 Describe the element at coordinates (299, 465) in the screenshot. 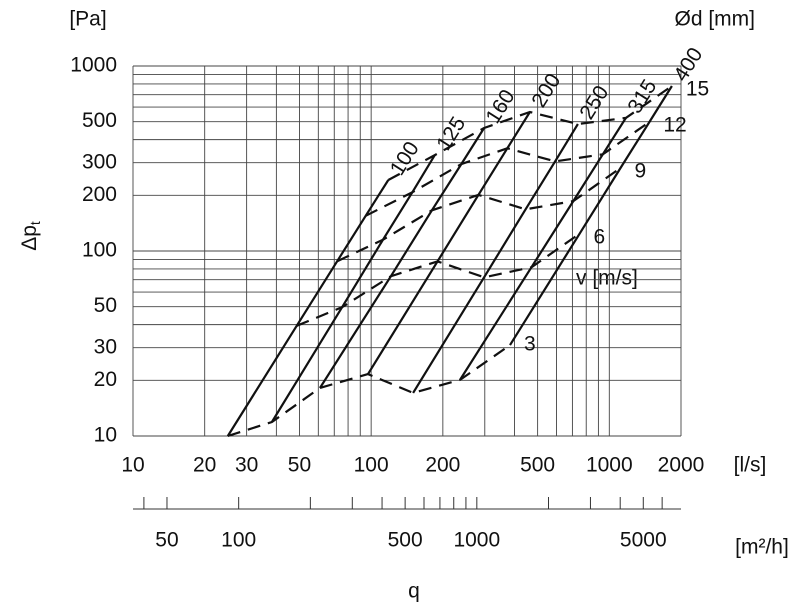

I see `x-tick-label: 50` at that location.